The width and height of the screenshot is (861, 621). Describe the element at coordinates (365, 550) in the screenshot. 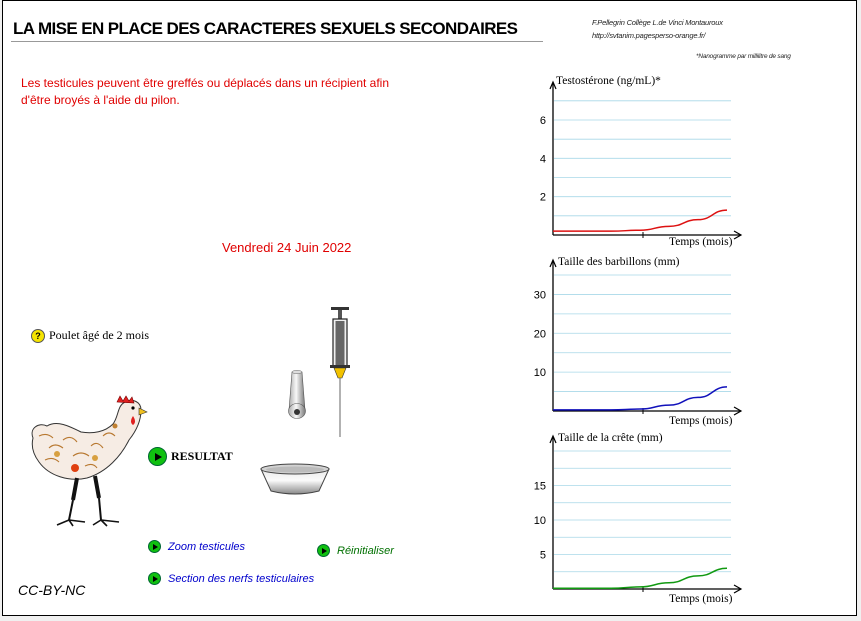

I see `reset-label: Réinitialiser` at that location.